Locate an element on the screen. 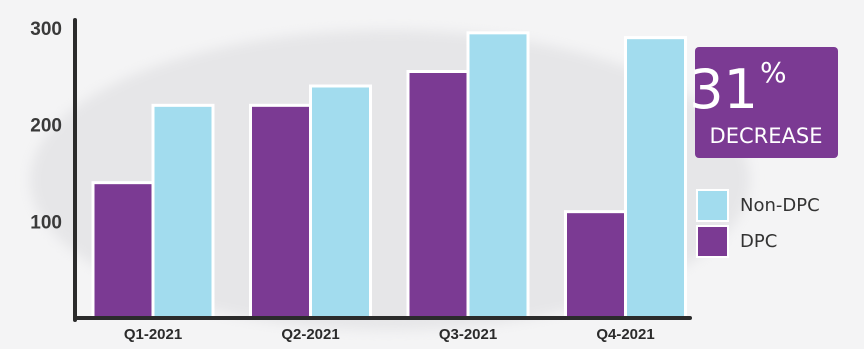 The width and height of the screenshot is (864, 349). y-tick-label-200: 200 is located at coordinates (46, 126).